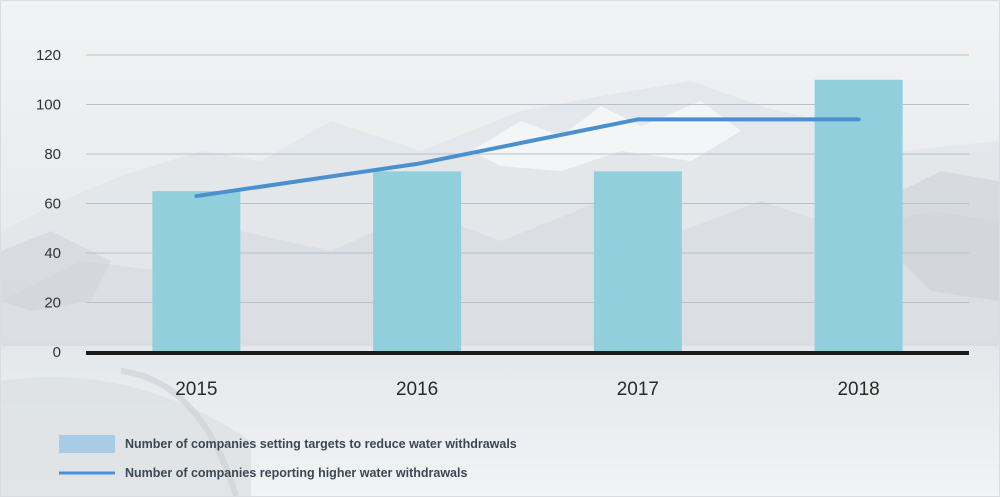  Describe the element at coordinates (417, 389) in the screenshot. I see `x-tick-label: 2016` at that location.